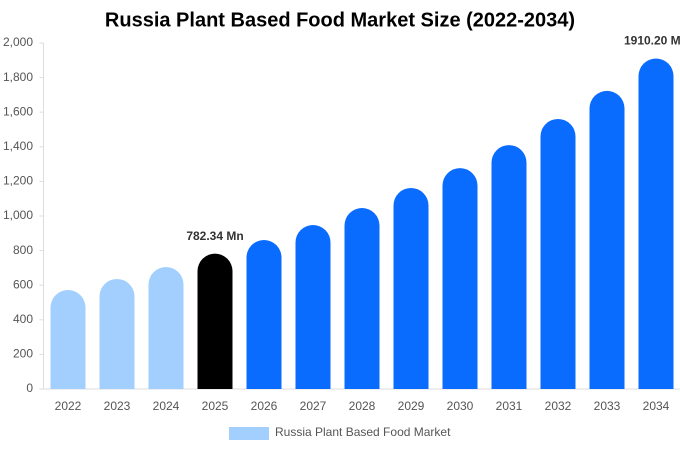 This screenshot has height=450, width=680. Describe the element at coordinates (313, 406) in the screenshot. I see `x-tick-label: 2027` at that location.